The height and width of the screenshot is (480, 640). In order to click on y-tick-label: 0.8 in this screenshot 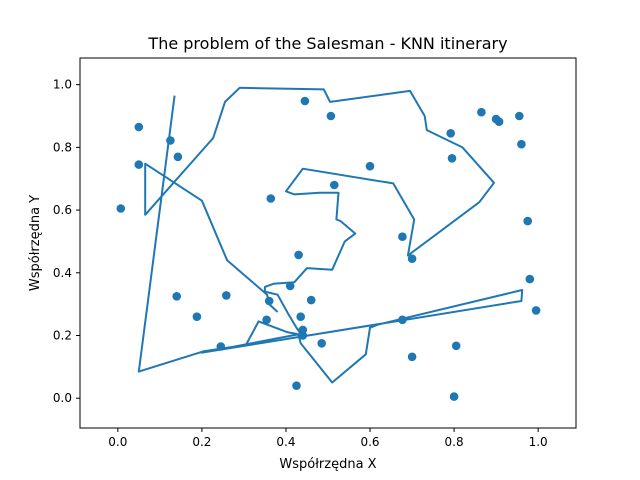, I will do `click(62, 147)`.